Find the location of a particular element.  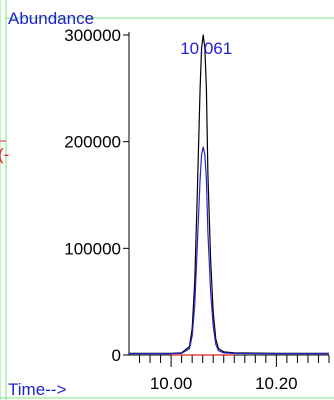

peak-label: 10.061 is located at coordinates (206, 48).